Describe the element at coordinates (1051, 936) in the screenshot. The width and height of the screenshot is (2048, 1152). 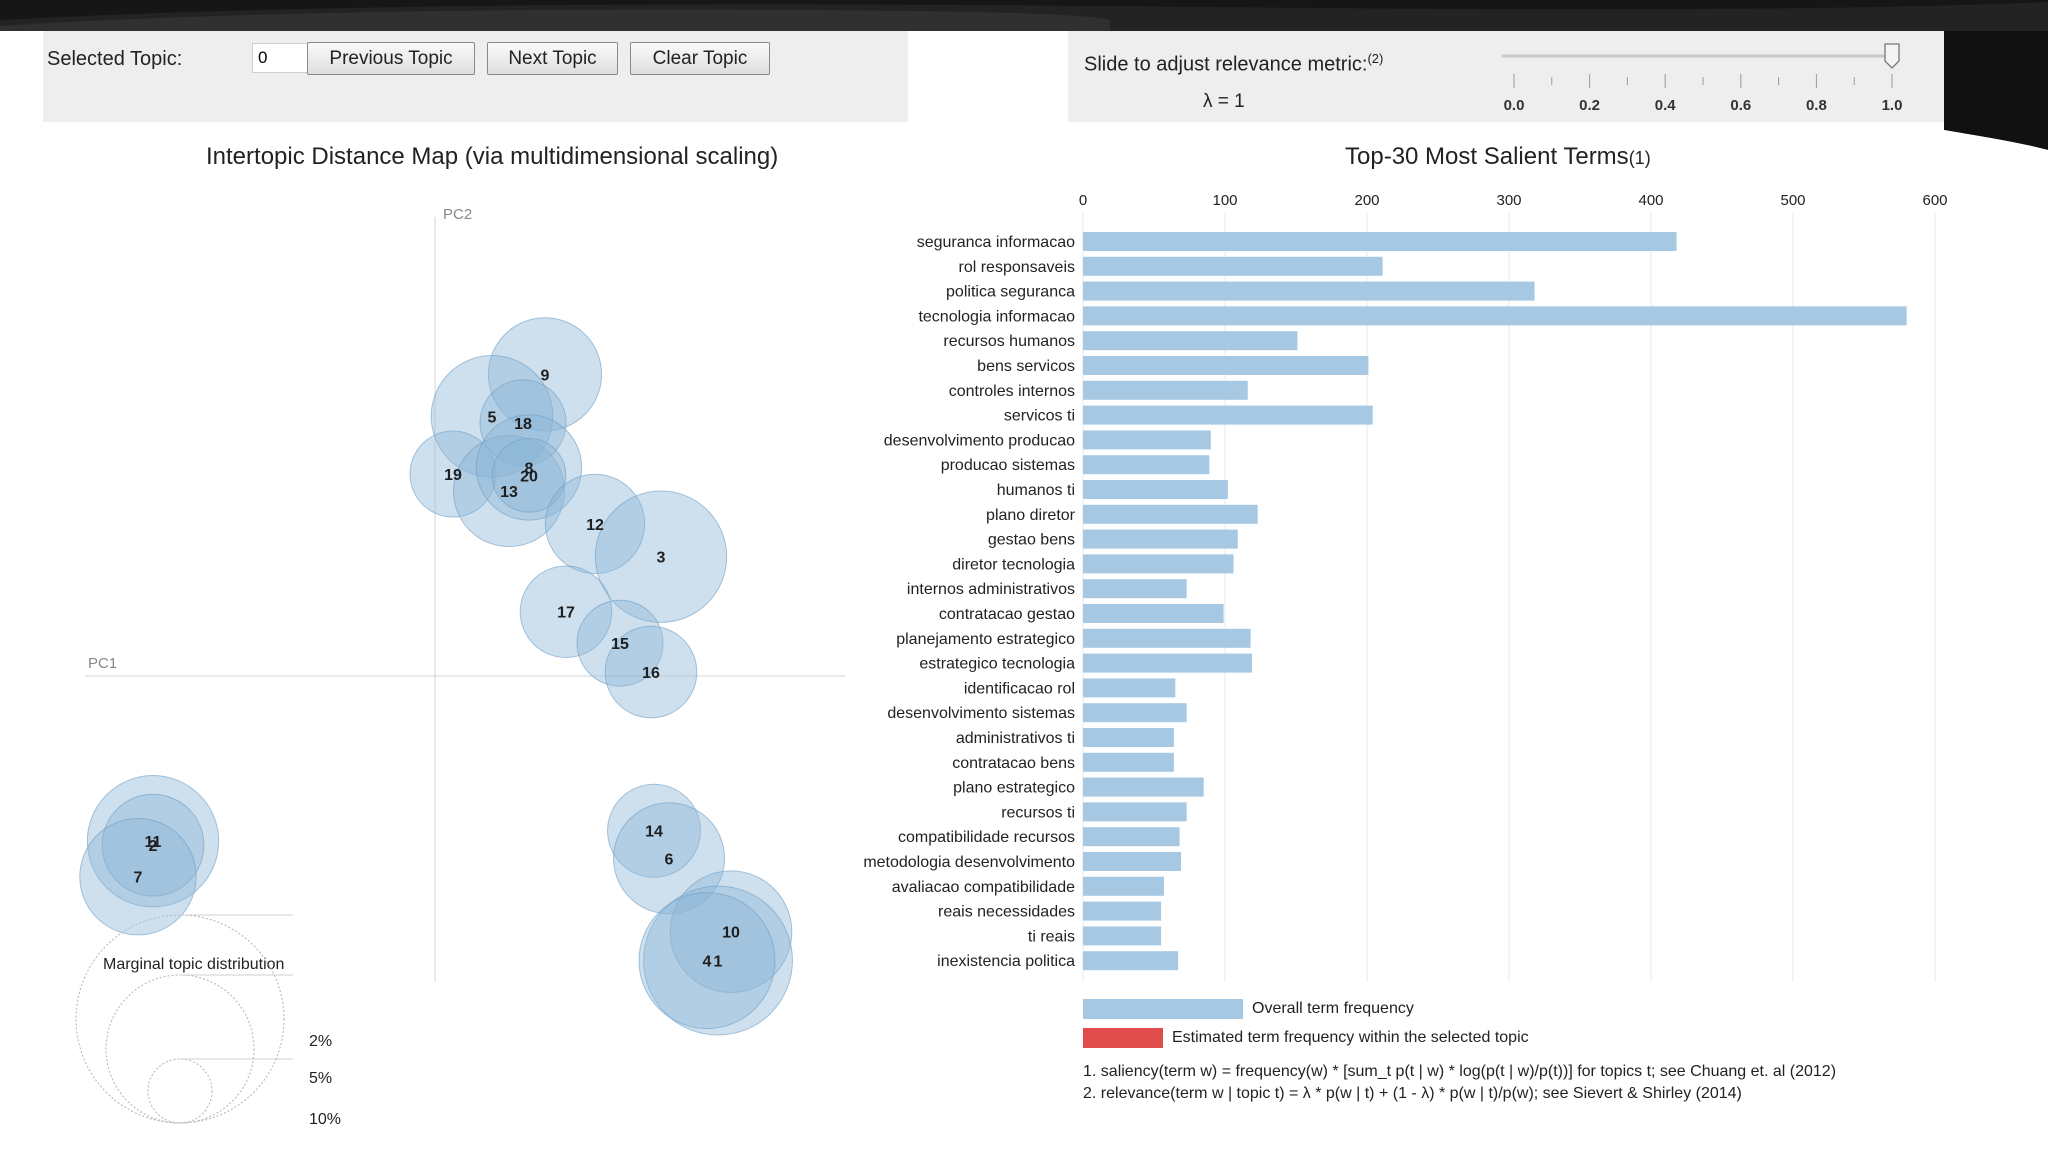
I see `term-label: ti reais` at that location.